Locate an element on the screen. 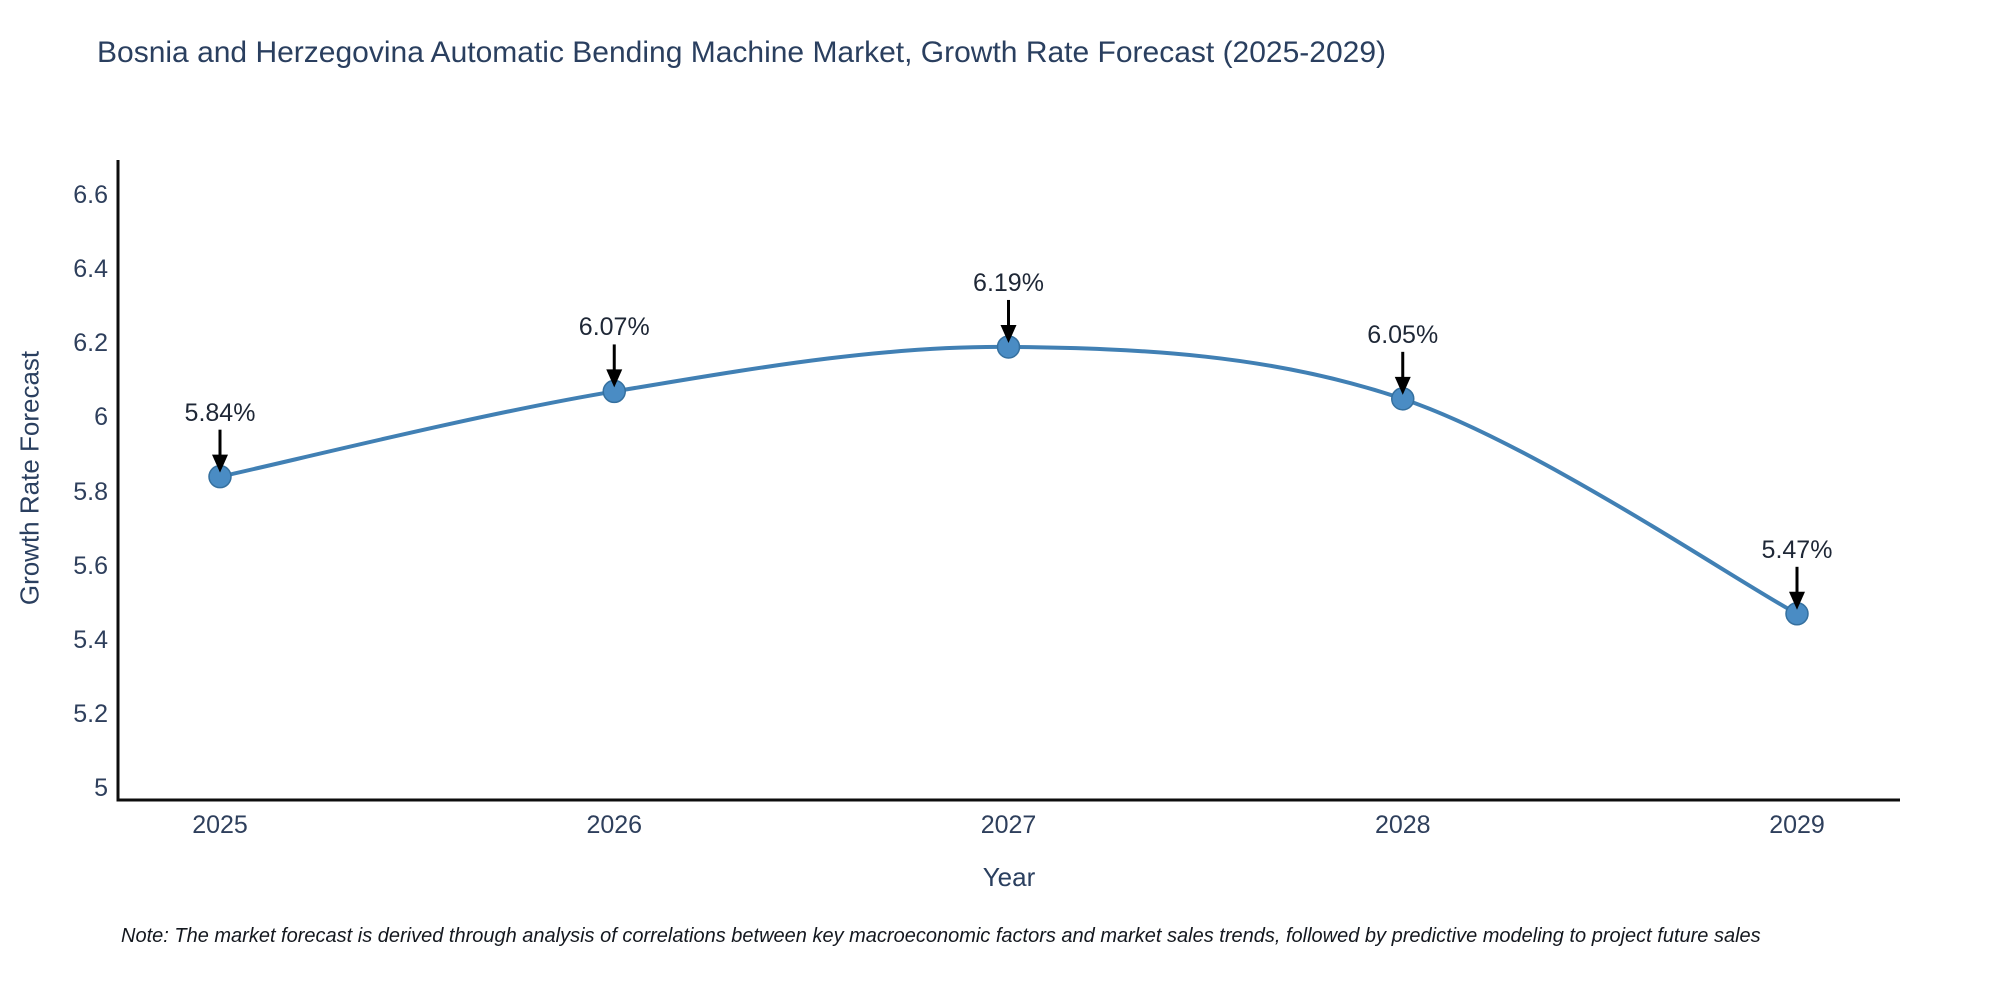 The image size is (2000, 1000). x-tick-label: 2027 is located at coordinates (1008, 825).